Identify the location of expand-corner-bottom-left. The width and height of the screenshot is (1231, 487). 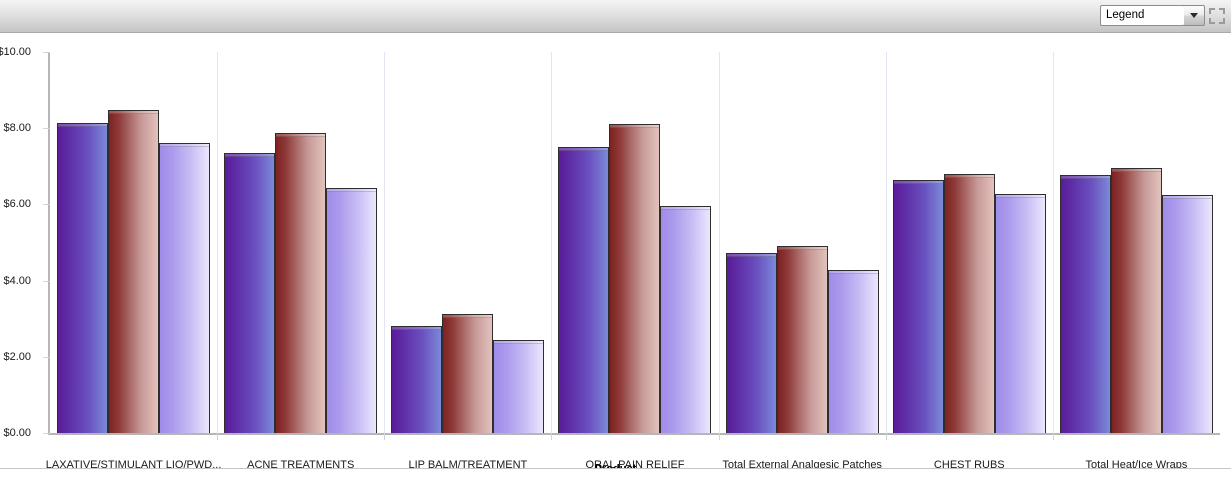
(1212, 21).